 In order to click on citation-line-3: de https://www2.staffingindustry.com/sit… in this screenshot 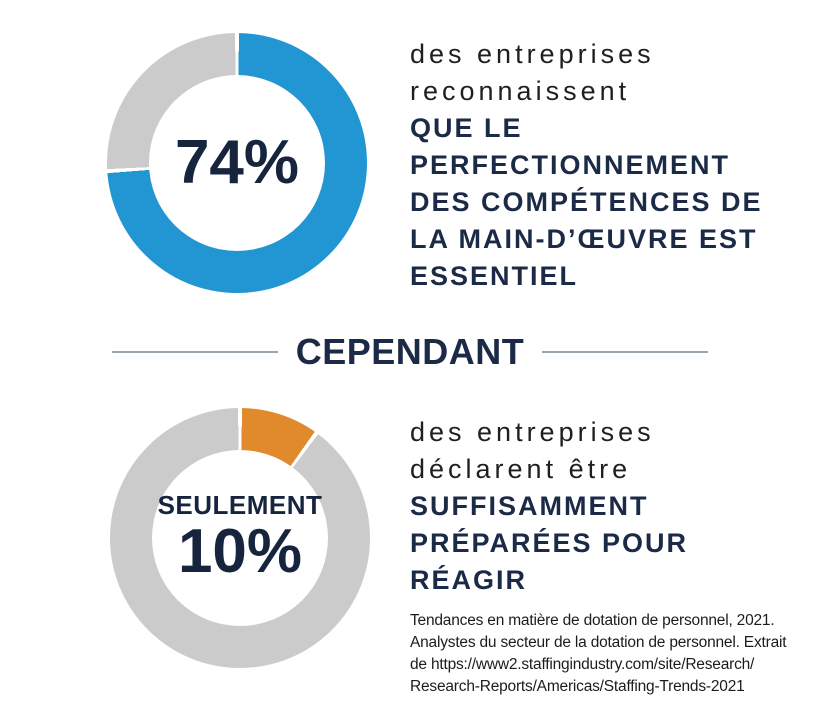, I will do `click(582, 664)`.